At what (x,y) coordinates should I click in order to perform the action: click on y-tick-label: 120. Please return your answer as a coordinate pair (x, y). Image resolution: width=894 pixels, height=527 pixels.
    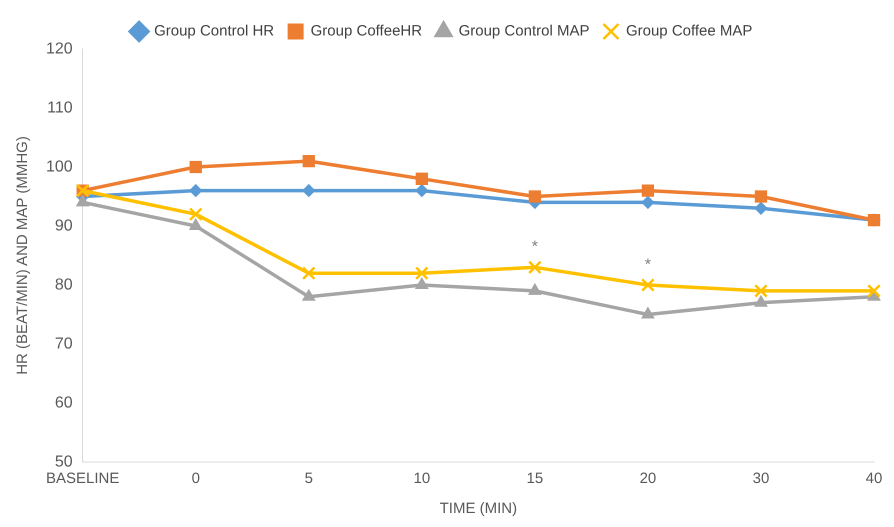
    Looking at the image, I should click on (59, 49).